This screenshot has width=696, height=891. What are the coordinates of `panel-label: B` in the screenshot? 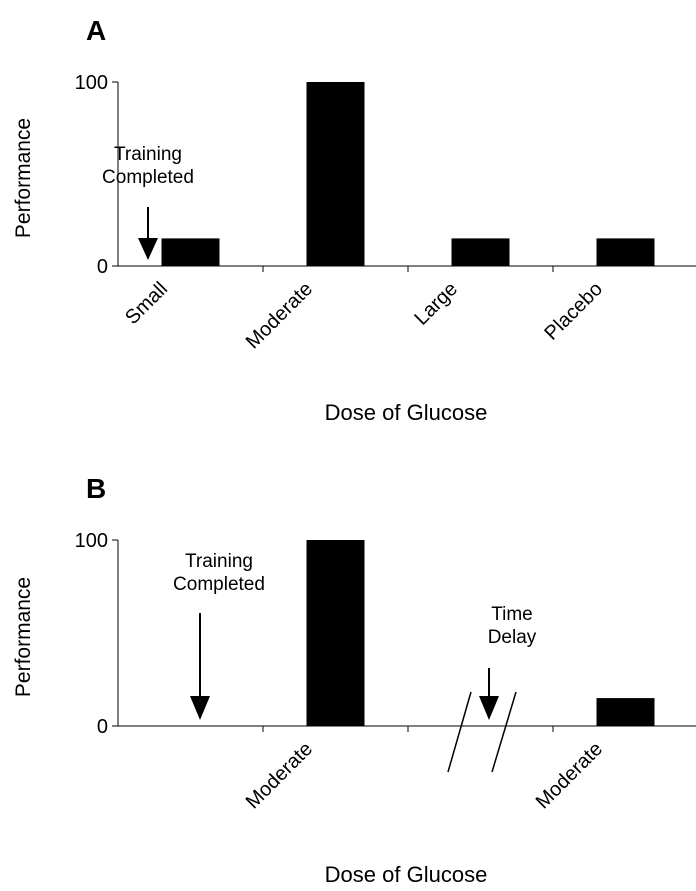 It's located at (96, 488).